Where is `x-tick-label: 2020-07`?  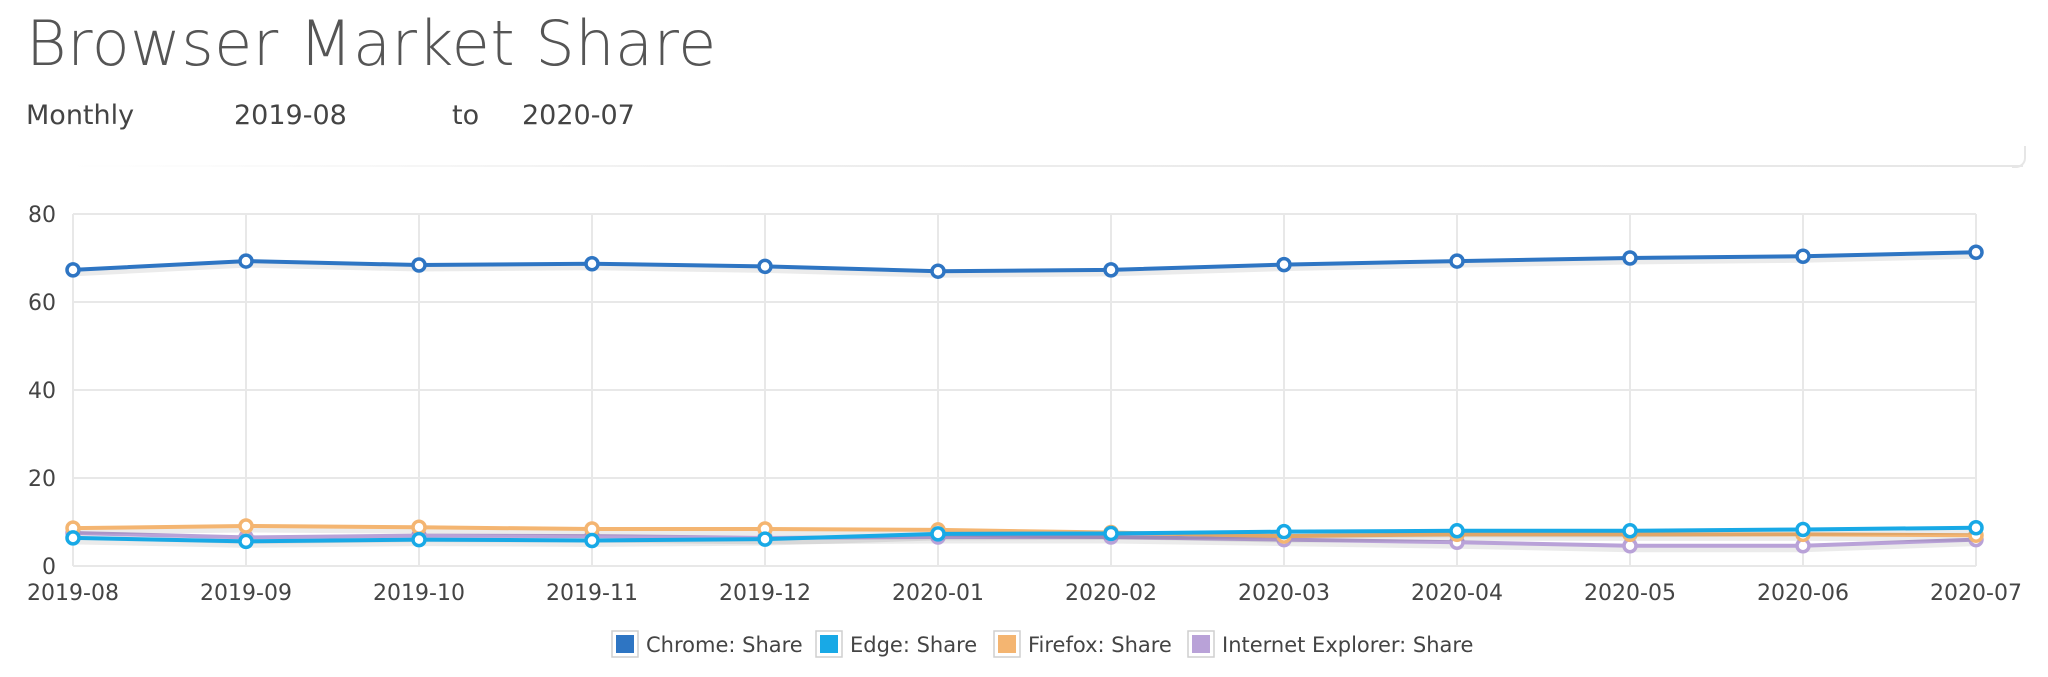 x-tick-label: 2020-07 is located at coordinates (1976, 593).